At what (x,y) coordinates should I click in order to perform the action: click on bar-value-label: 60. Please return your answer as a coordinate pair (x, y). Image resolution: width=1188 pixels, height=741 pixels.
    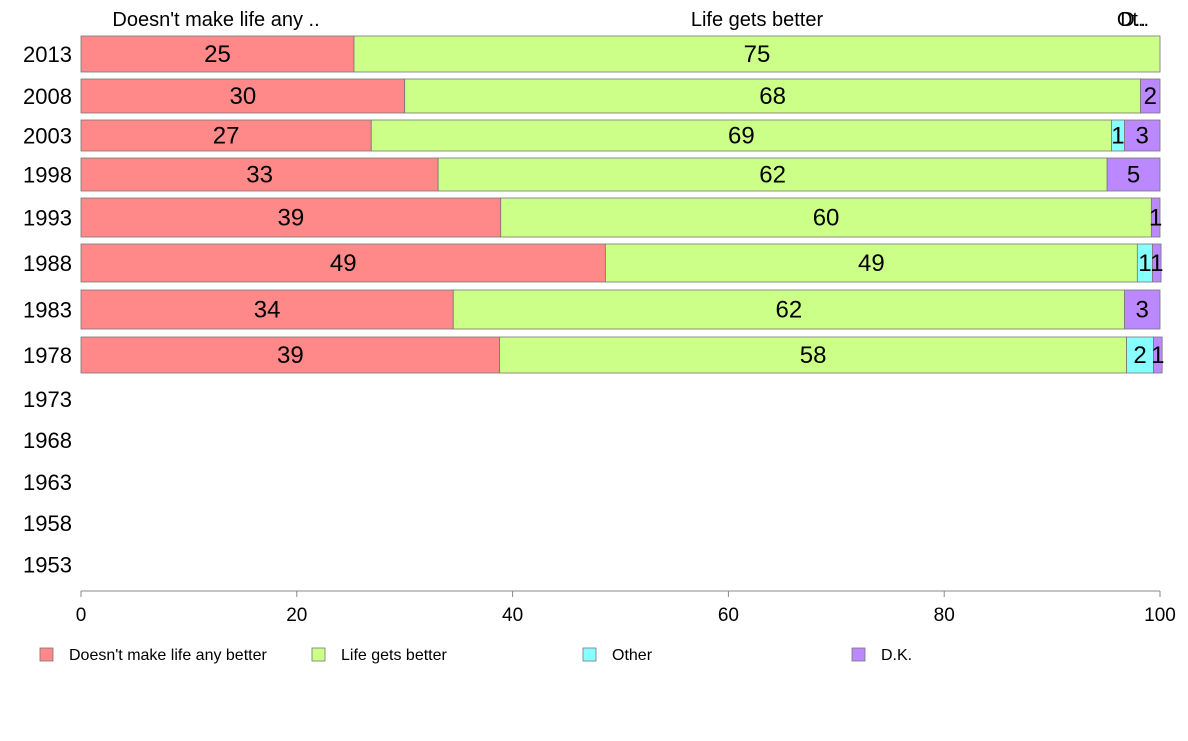
    Looking at the image, I should click on (826, 218).